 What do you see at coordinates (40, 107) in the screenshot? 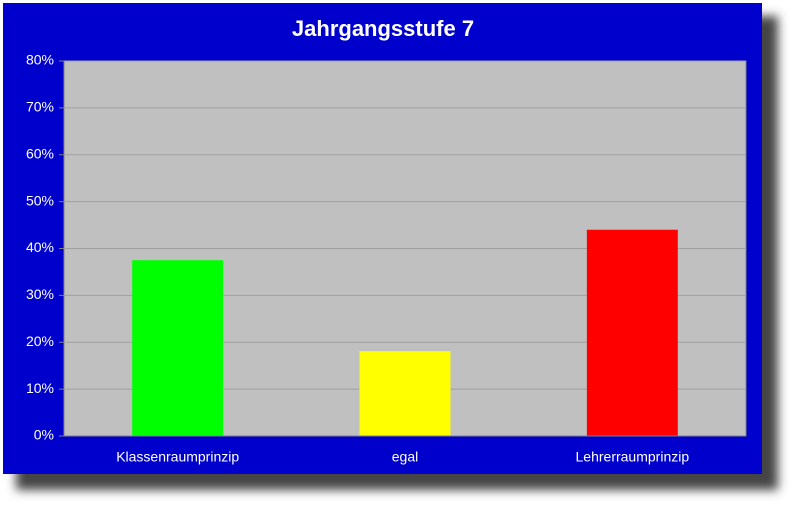
I see `y-tick-label: 70%` at bounding box center [40, 107].